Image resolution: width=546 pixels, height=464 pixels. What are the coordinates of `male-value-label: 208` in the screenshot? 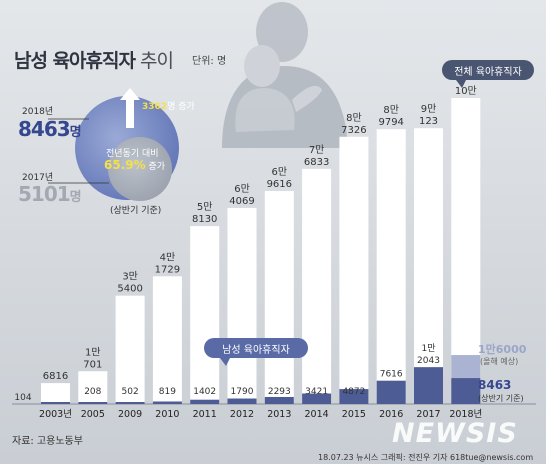 It's located at (92, 392).